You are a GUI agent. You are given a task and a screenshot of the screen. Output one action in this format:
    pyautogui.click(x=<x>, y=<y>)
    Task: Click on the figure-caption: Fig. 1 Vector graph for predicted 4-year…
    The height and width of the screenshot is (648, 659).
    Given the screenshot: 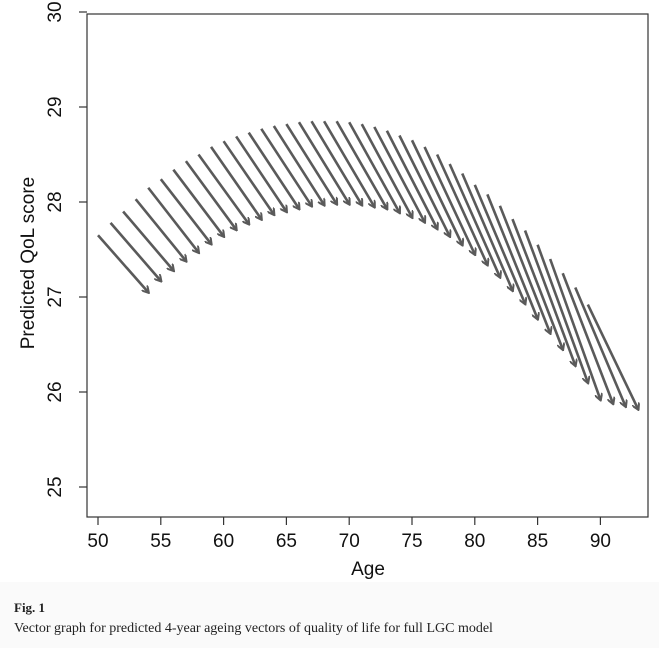 What is the action you would take?
    pyautogui.click(x=329, y=615)
    